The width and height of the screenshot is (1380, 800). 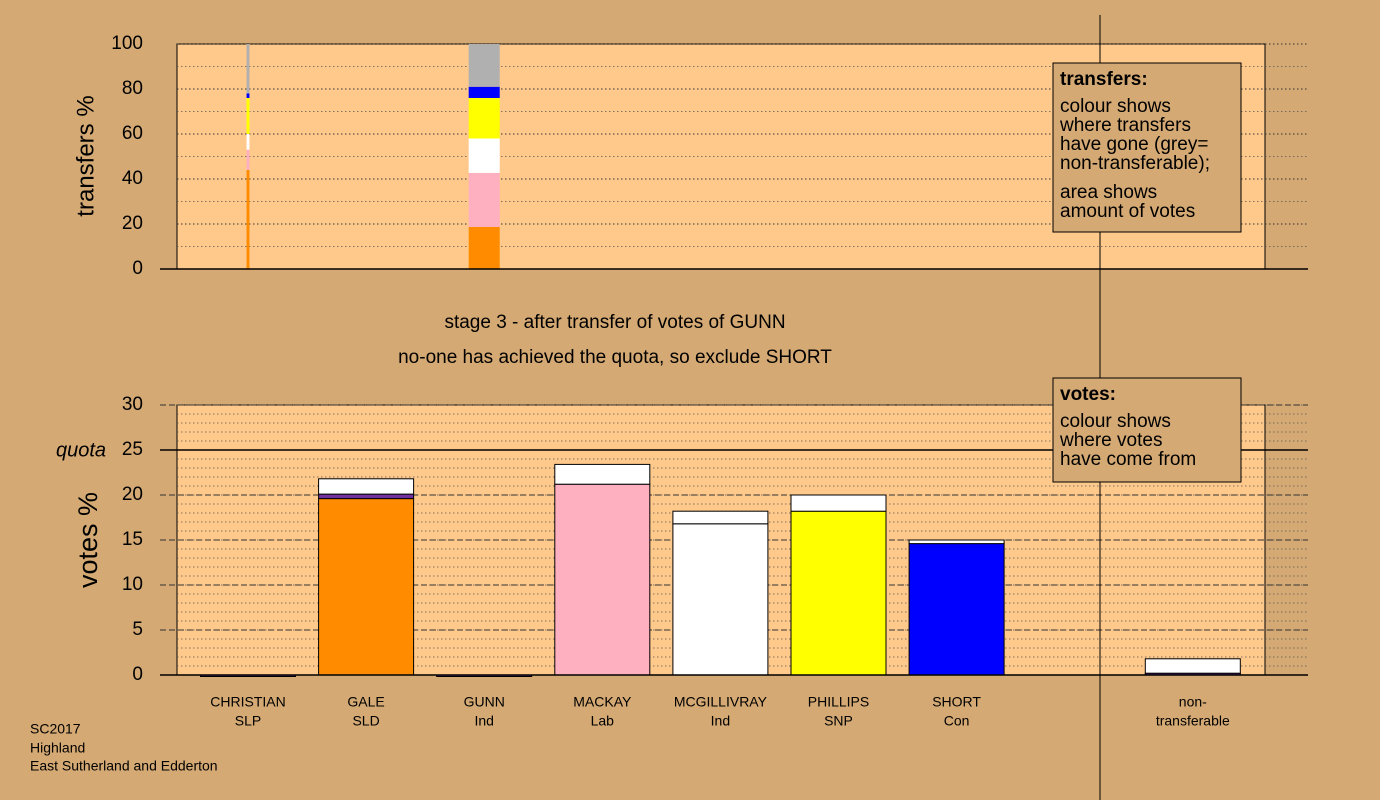 I want to click on x-tick-label: CHRISTIAN, so click(x=247, y=702).